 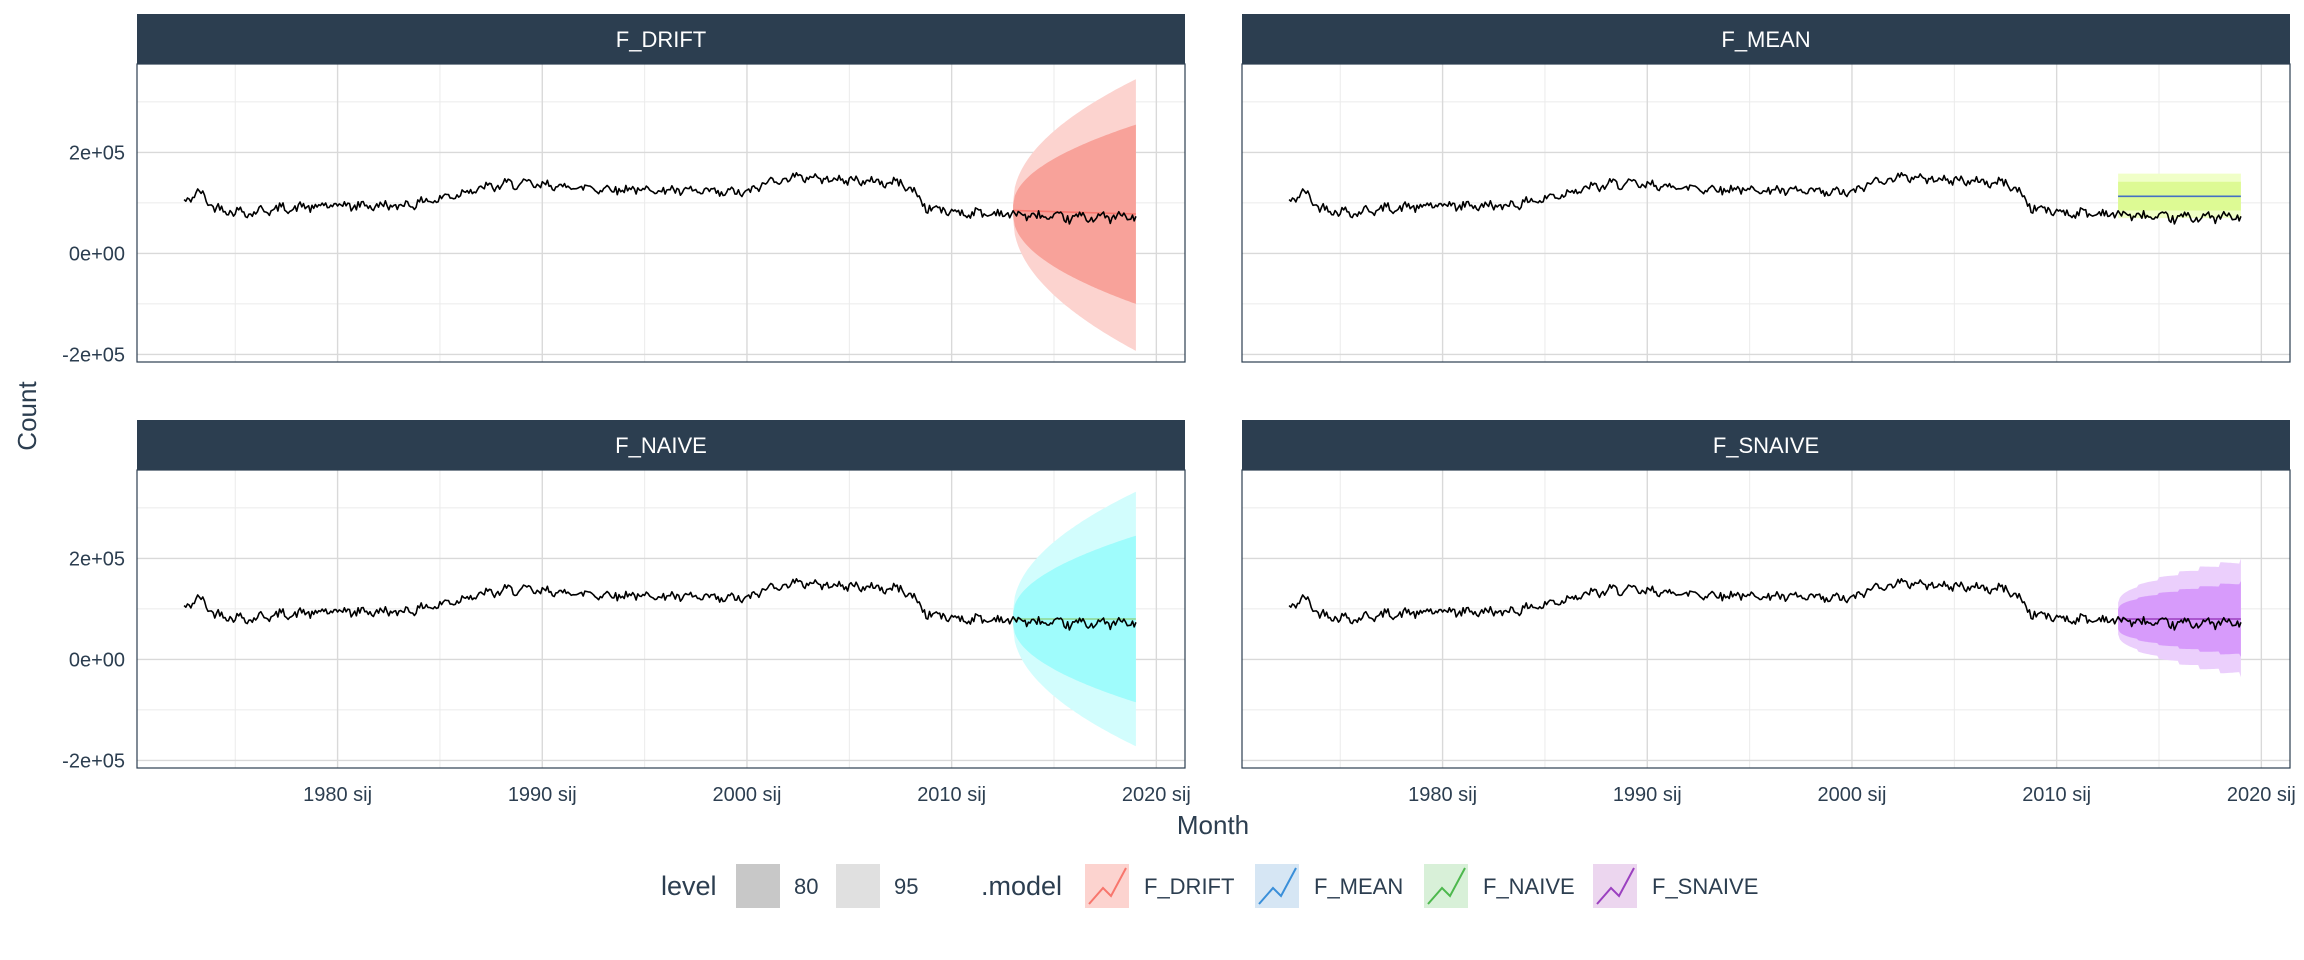 I want to click on forecast-mean-line, so click(x=1074, y=212).